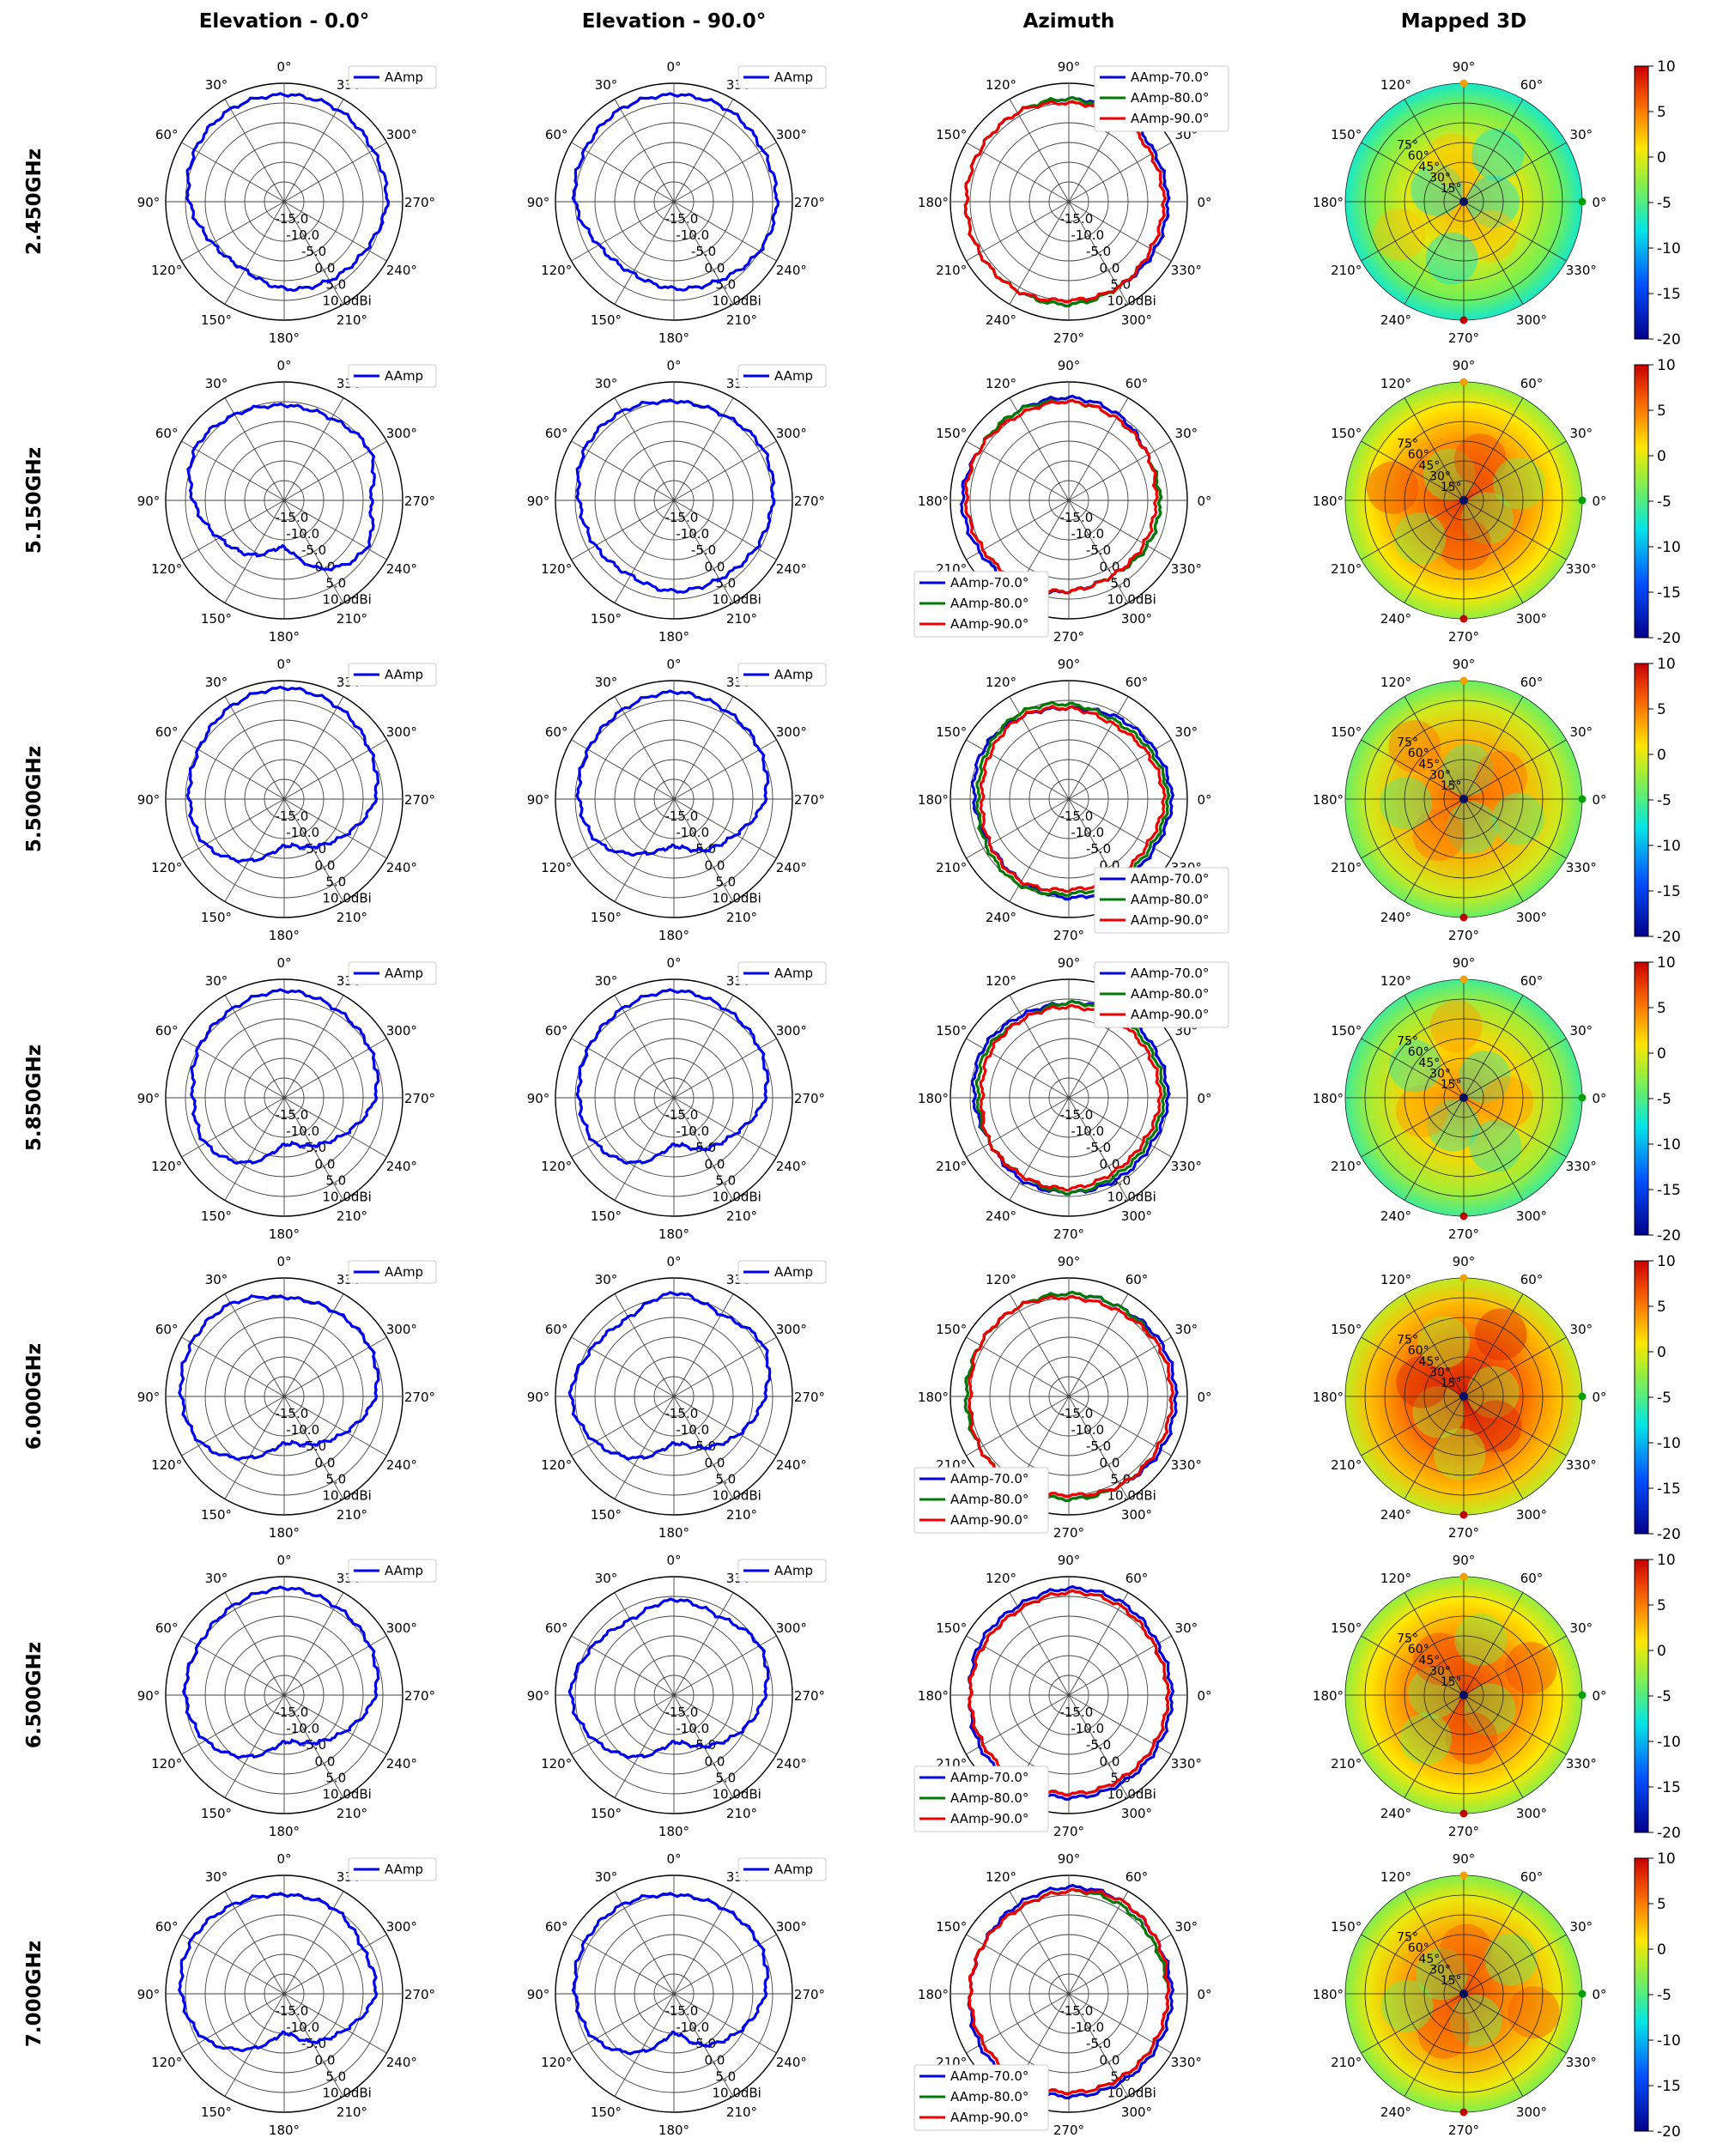 The width and height of the screenshot is (1717, 2156). I want to click on map-theta-label: 60°, so click(1418, 1650).